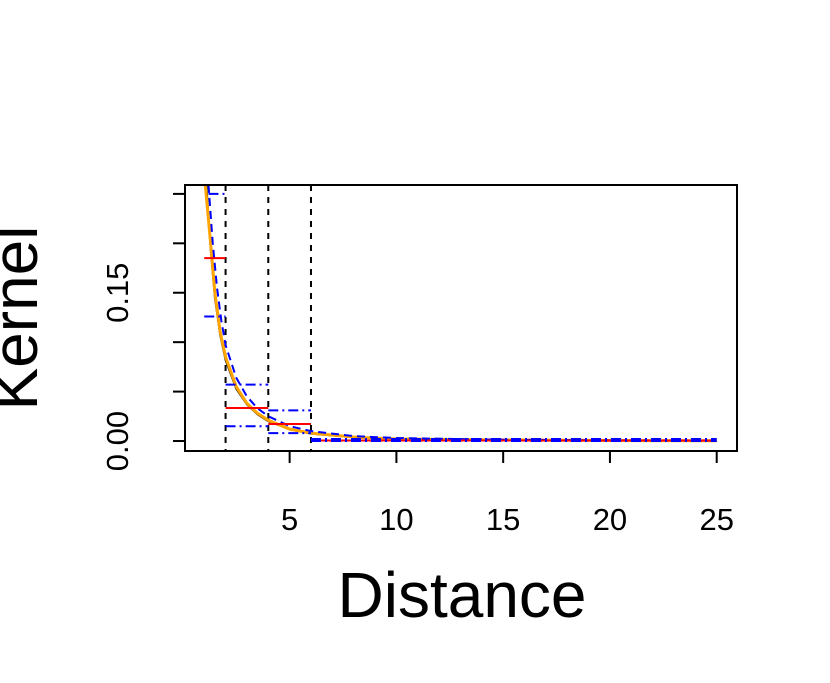 This screenshot has width=830, height=683. Describe the element at coordinates (610, 519) in the screenshot. I see `x-tick-label: 20` at that location.